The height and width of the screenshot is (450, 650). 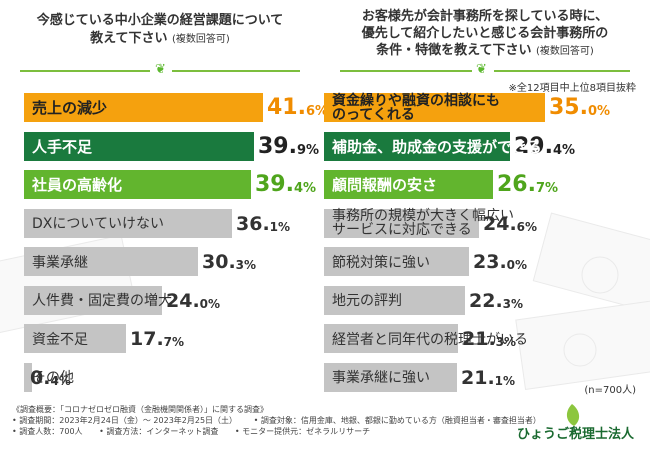 I want to click on bar-label: 地元の評判, so click(x=367, y=300).